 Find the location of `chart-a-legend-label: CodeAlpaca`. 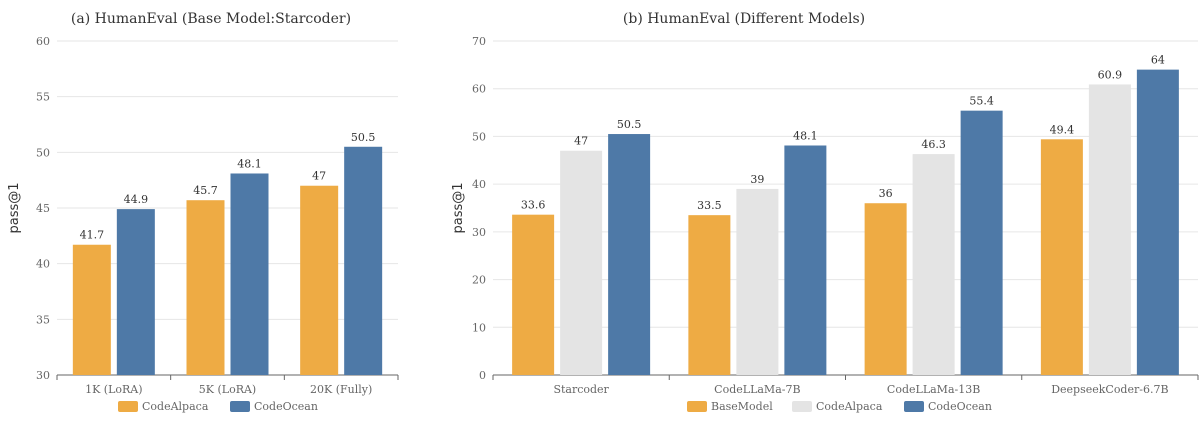

chart-a-legend-label: CodeAlpaca is located at coordinates (175, 406).